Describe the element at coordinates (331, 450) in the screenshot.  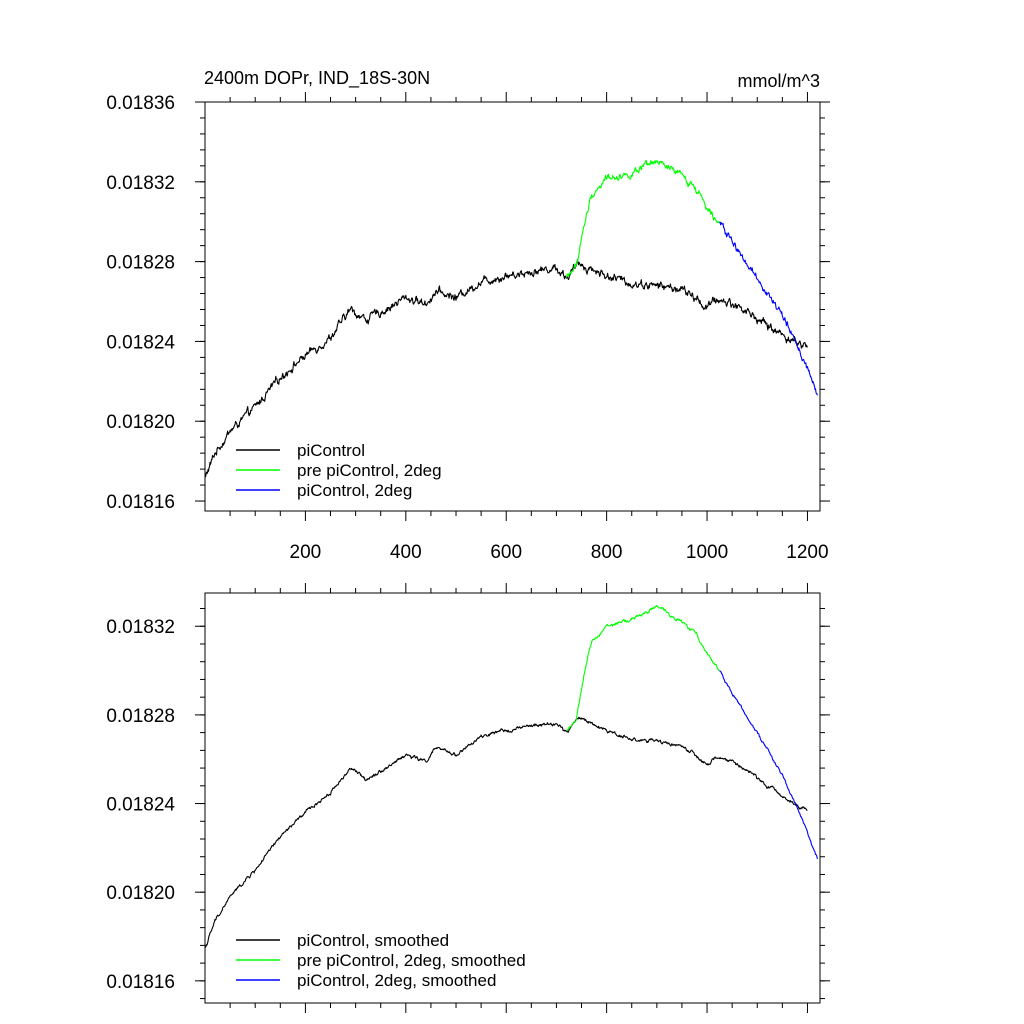
I see `legend-label: piControl` at that location.